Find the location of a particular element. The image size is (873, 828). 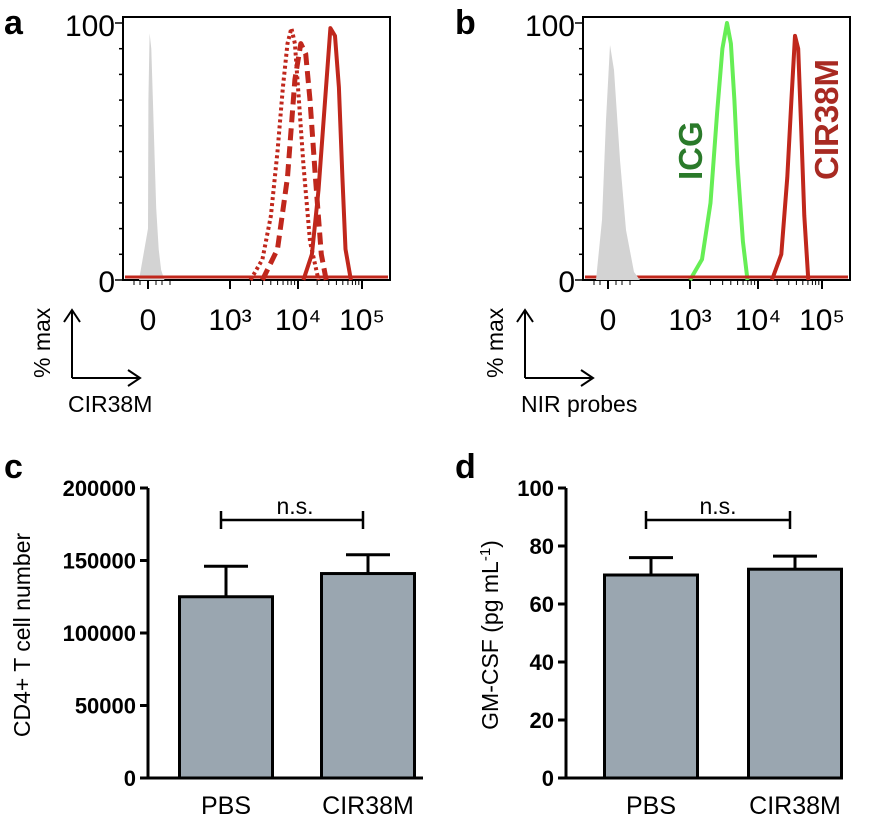

panel-c-ylabel: CD4+ T cell number is located at coordinates (22, 634).